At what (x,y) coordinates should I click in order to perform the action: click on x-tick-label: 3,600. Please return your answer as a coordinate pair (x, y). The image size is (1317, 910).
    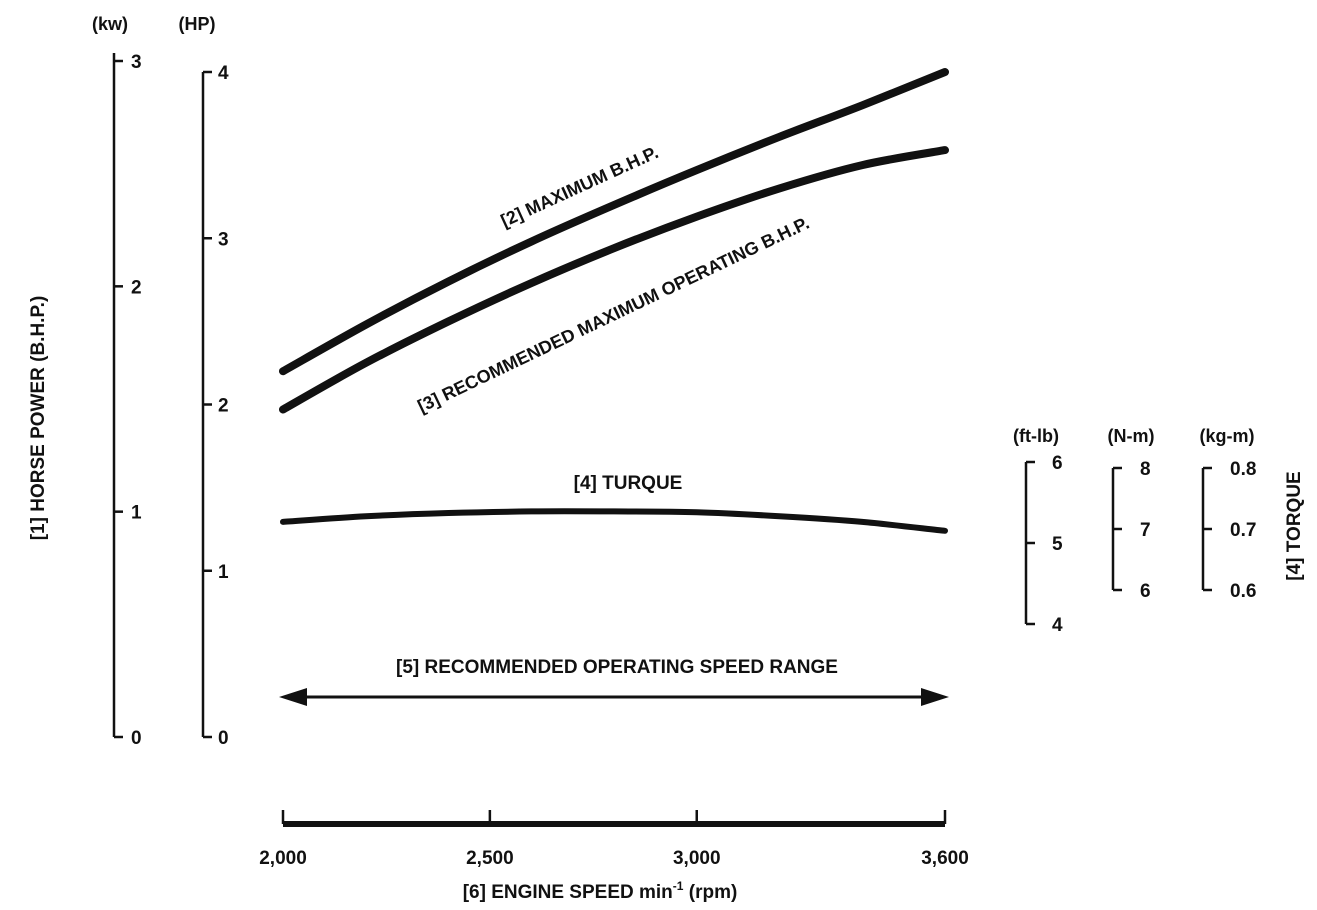
    Looking at the image, I should click on (945, 858).